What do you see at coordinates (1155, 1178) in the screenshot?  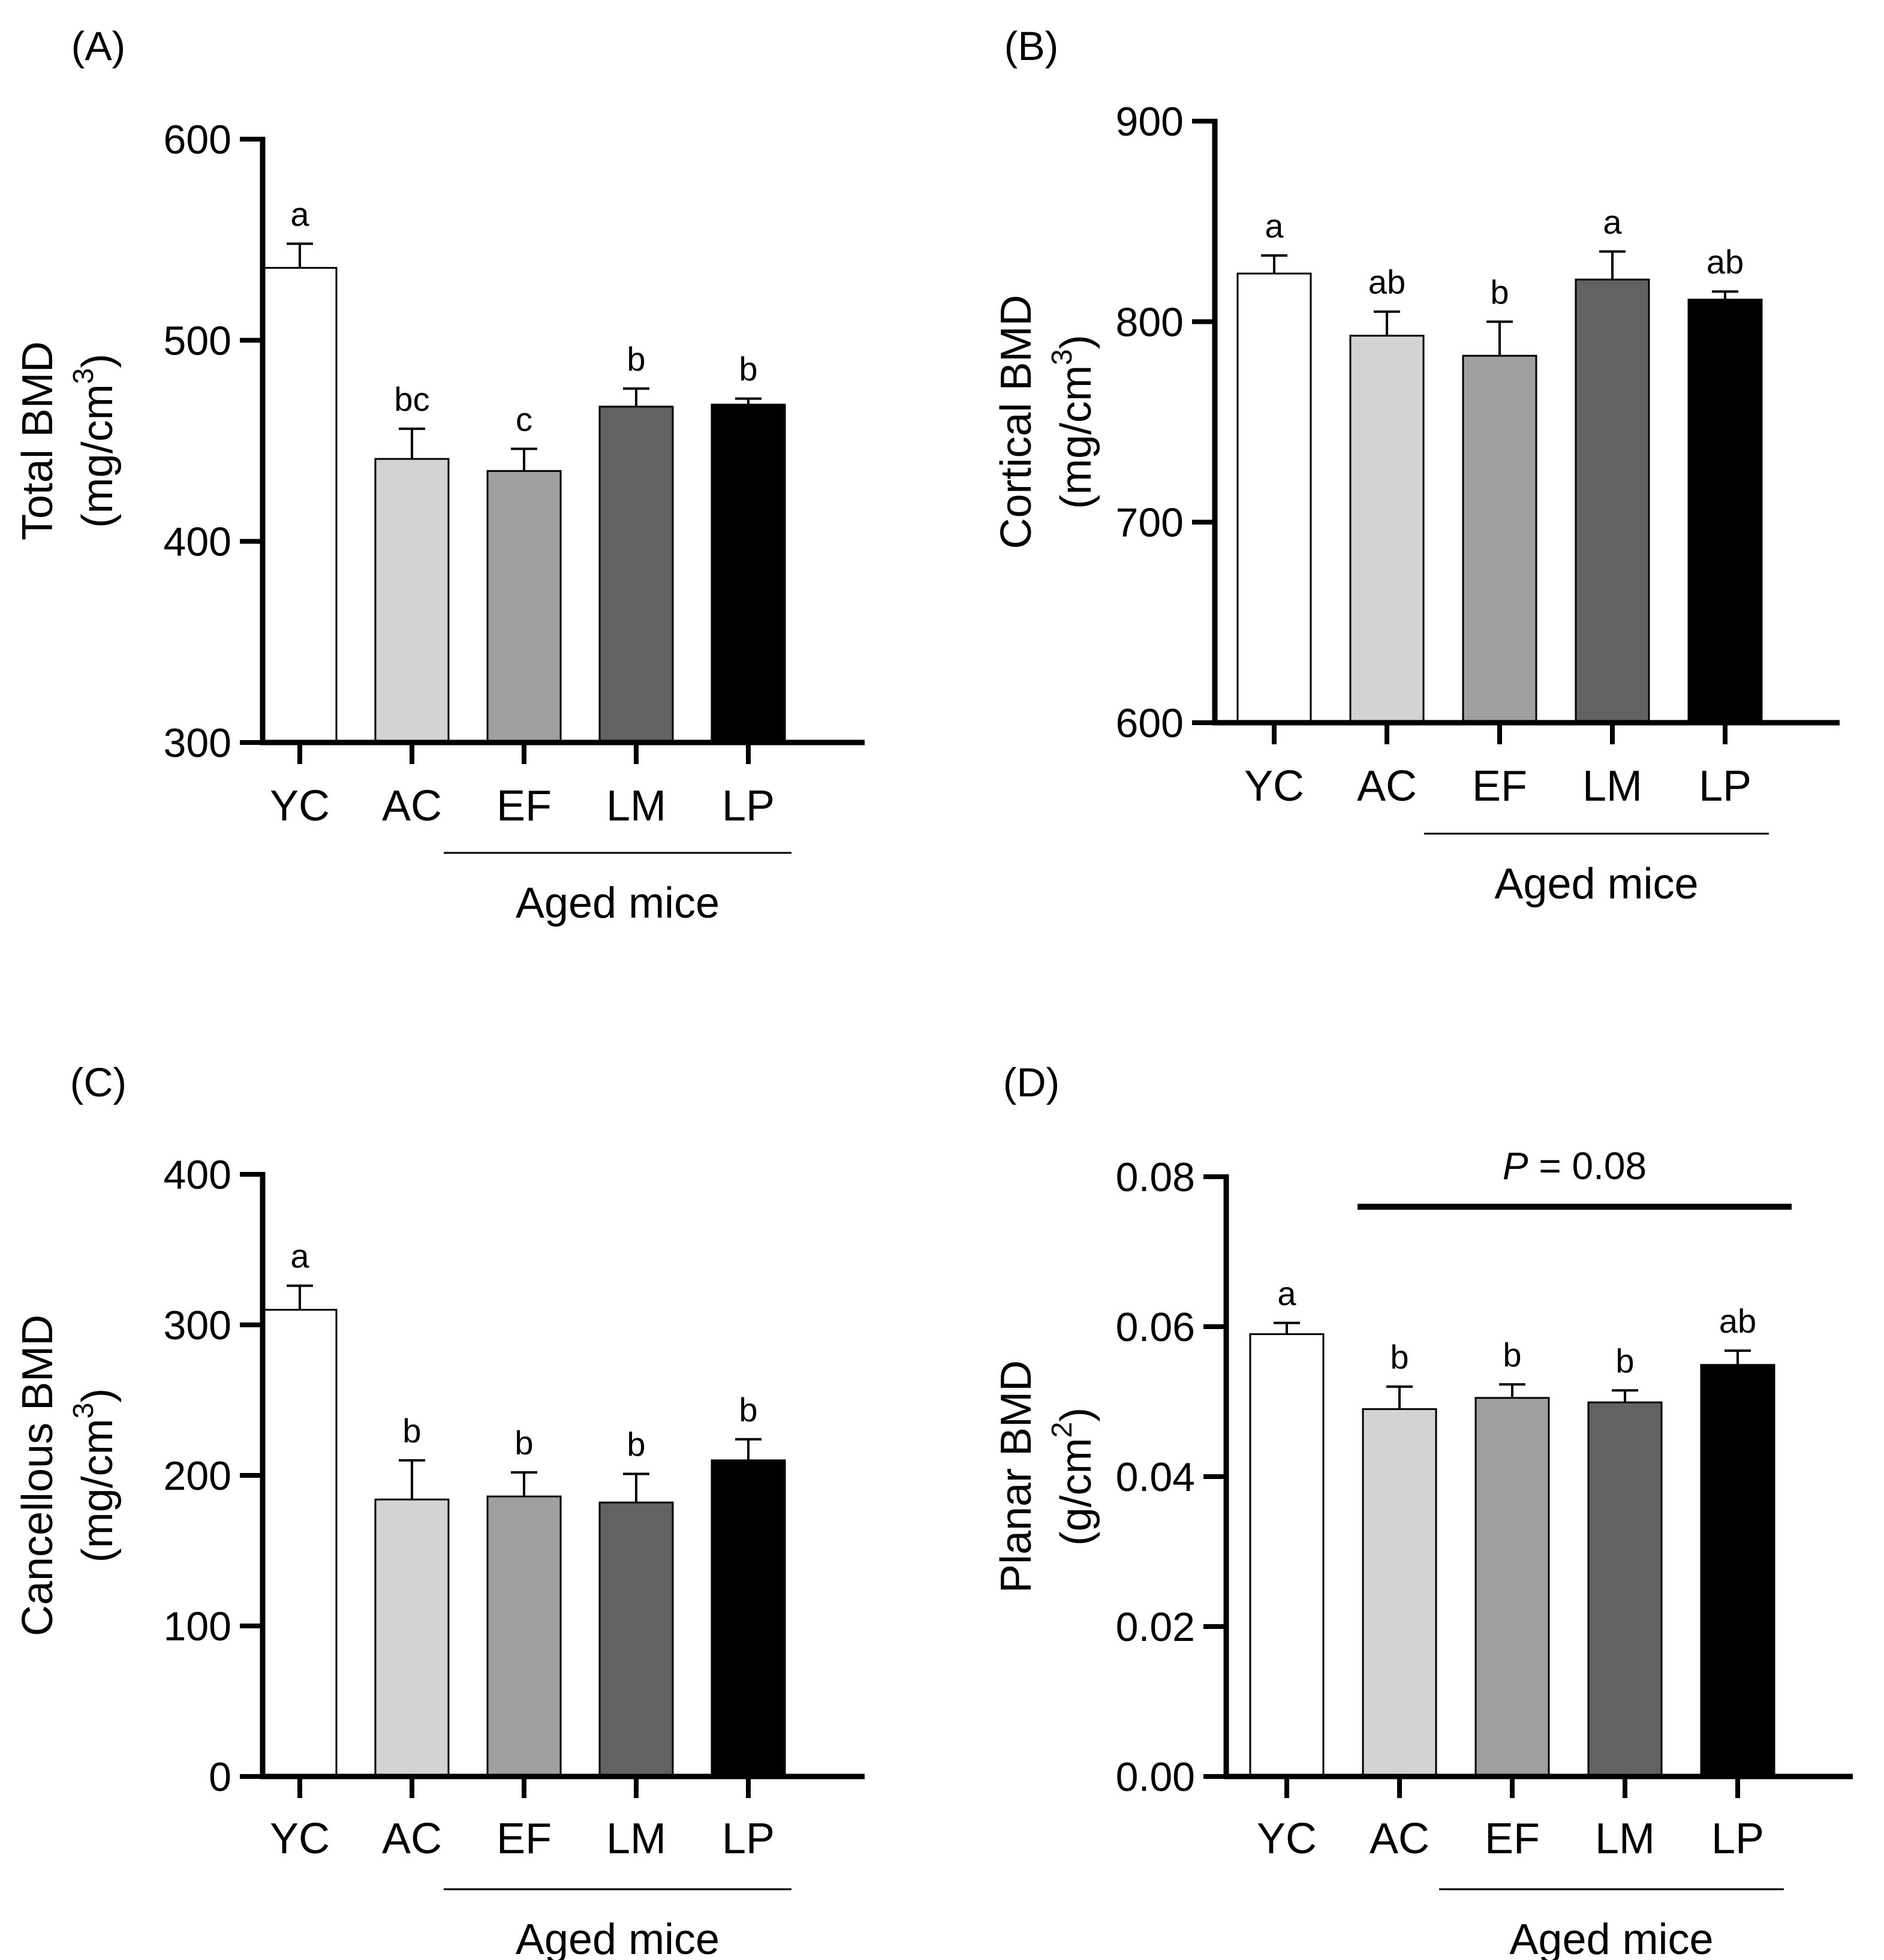 I see `y-tick-label: 0.08` at bounding box center [1155, 1178].